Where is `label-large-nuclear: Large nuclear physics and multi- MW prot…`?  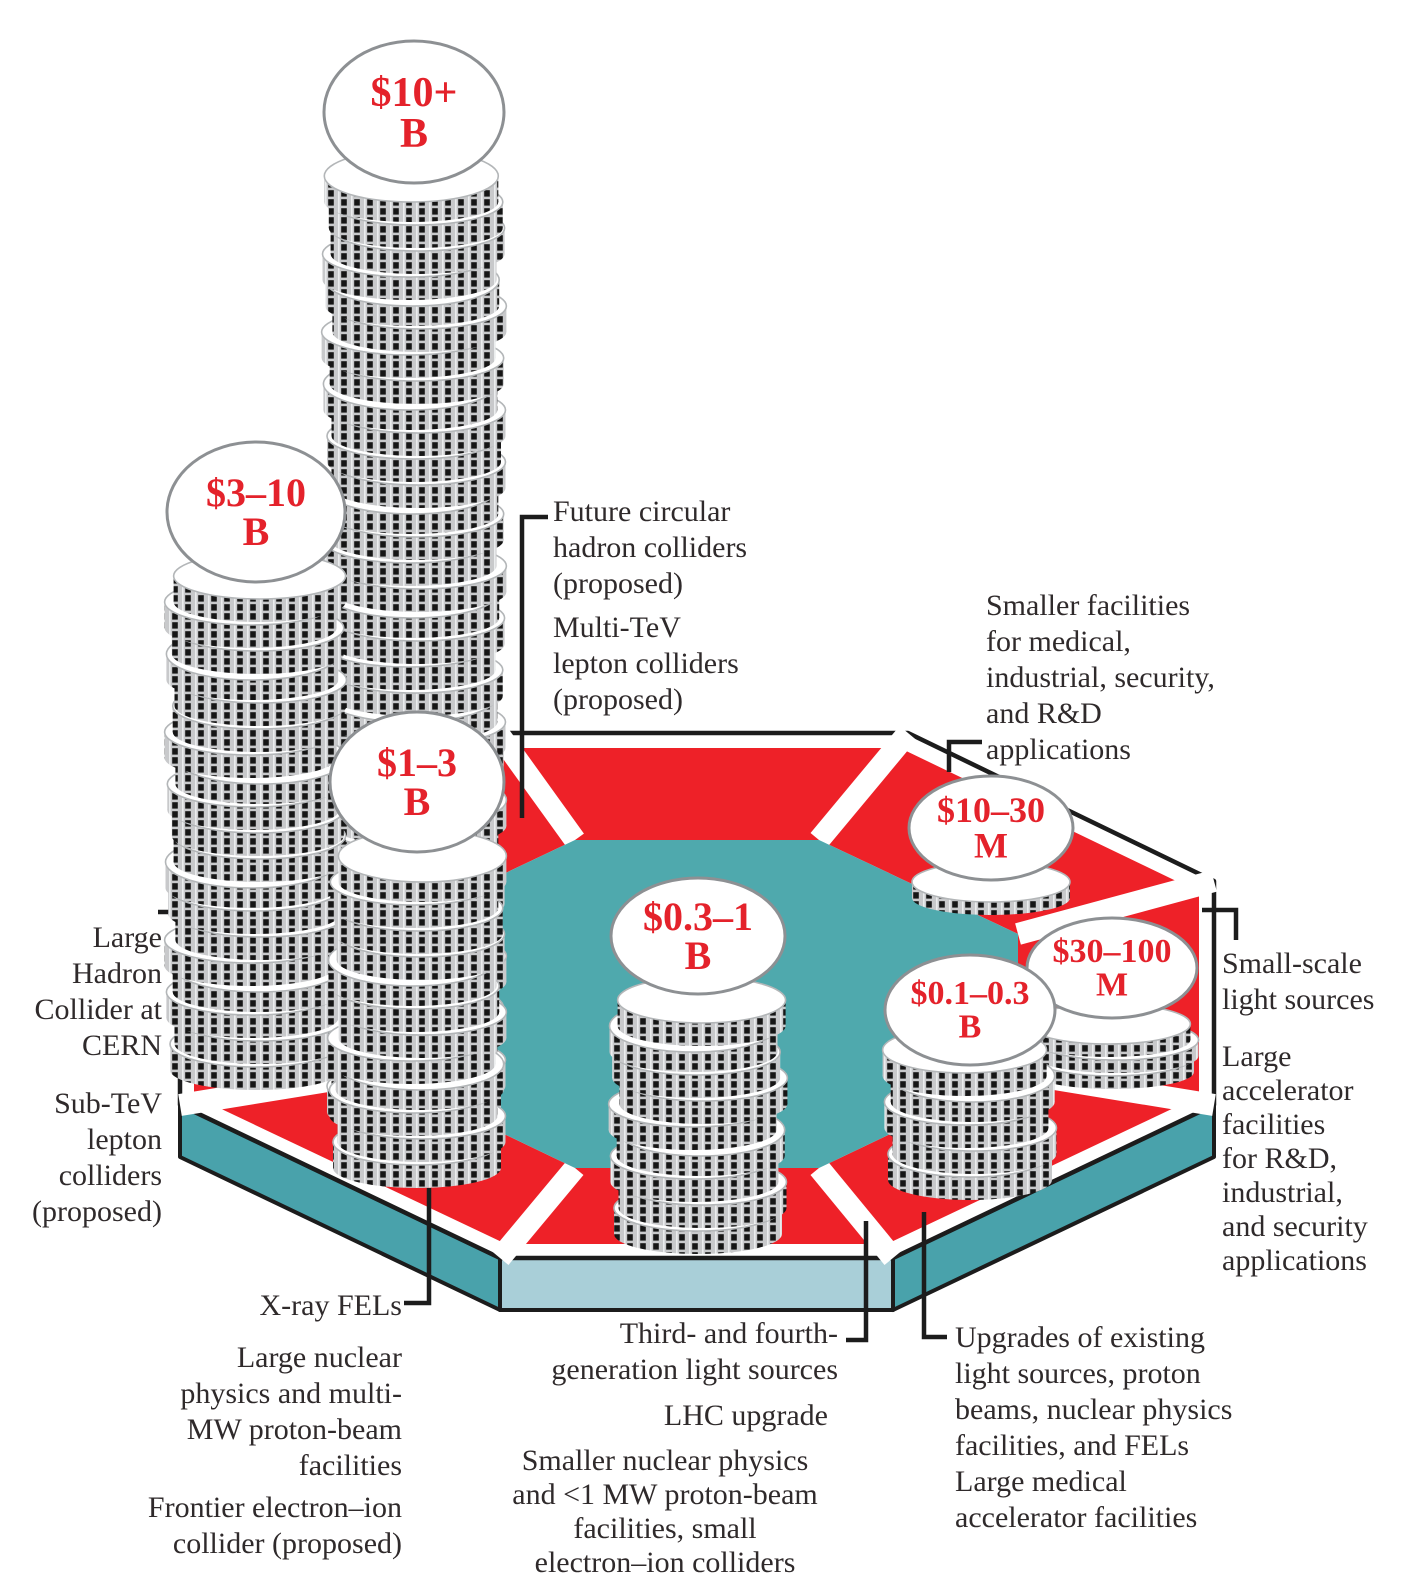 label-large-nuclear: Large nuclear physics and multi- MW prot… is located at coordinates (291, 1411).